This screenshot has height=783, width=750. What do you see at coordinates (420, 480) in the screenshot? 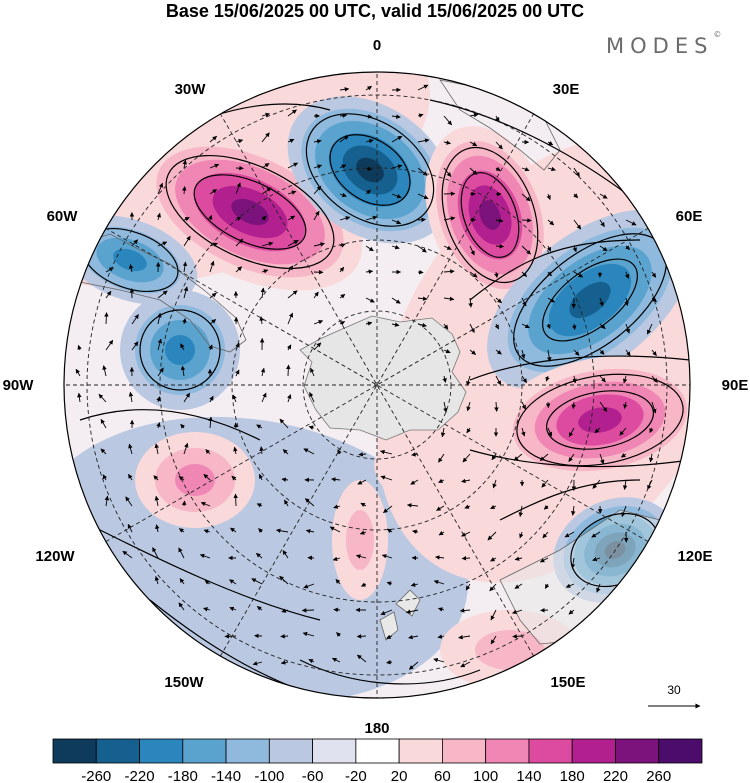
I see `pink-anomaly-near-pole` at bounding box center [420, 480].